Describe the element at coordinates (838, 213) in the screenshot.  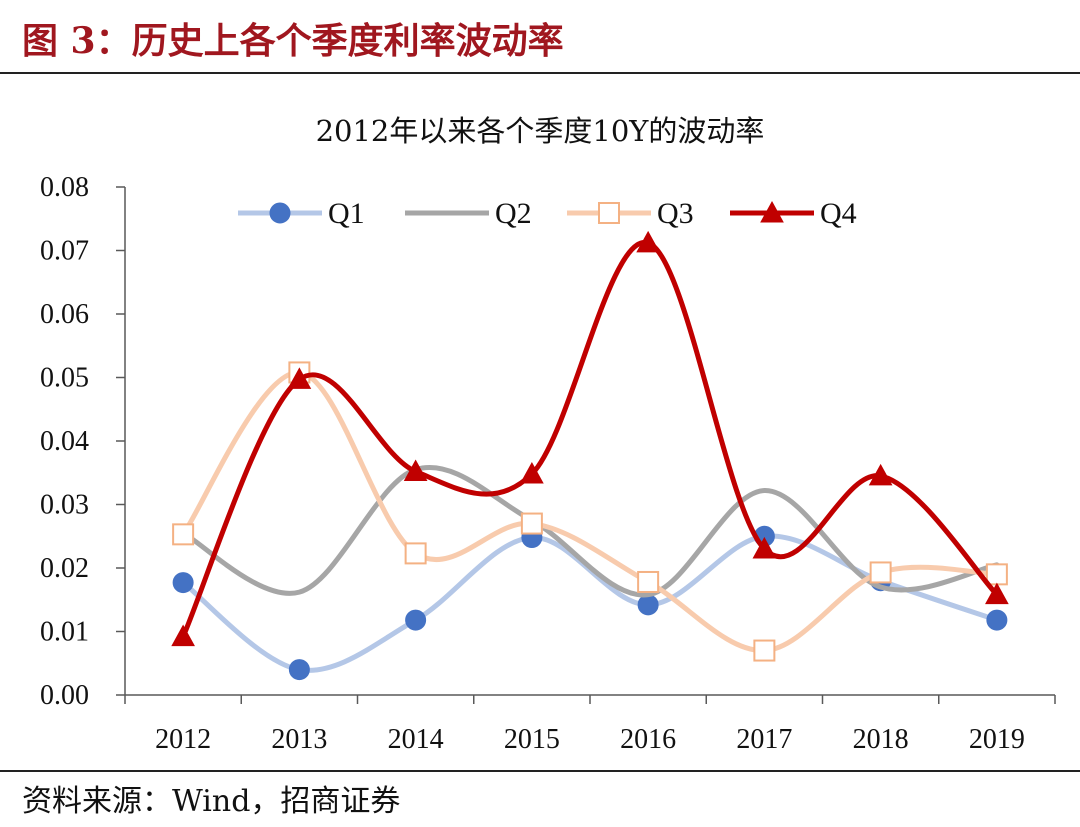
I see `legend-label: Q4` at that location.